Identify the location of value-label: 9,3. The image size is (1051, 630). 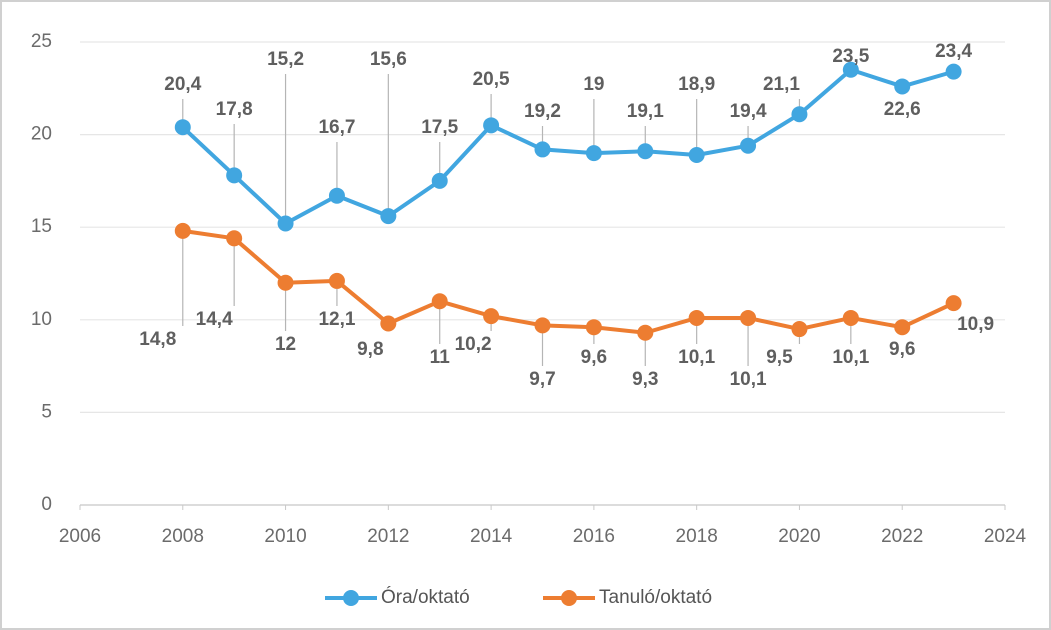
(645, 379).